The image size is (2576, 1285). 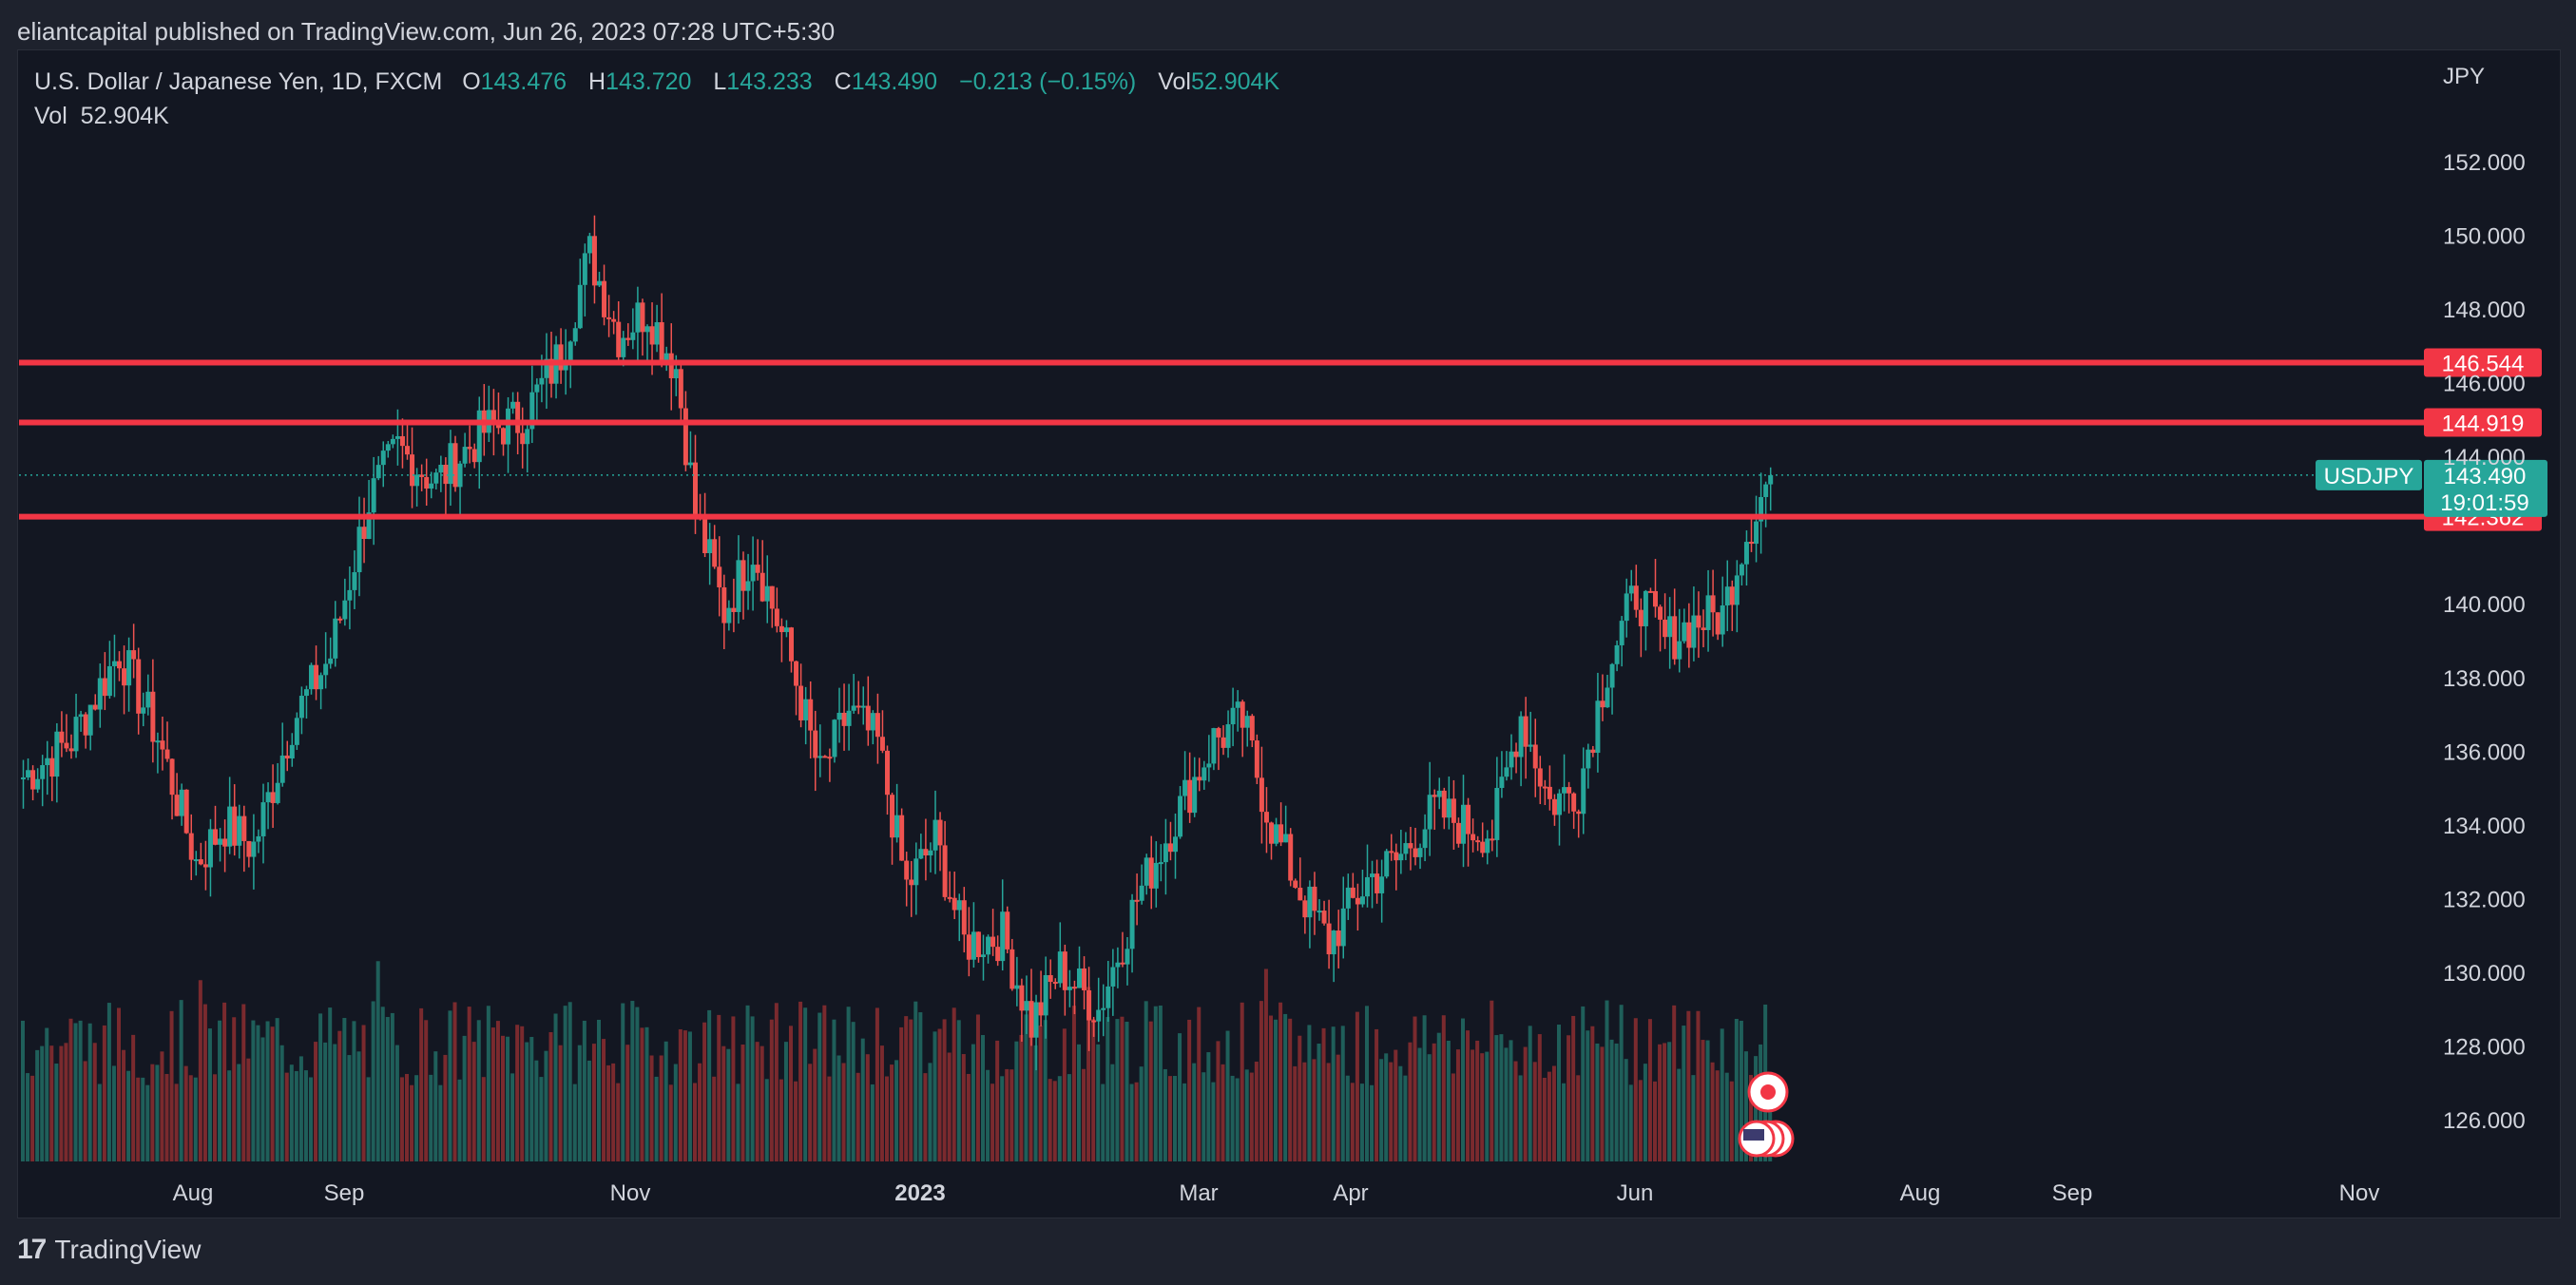 What do you see at coordinates (1235, 82) in the screenshot?
I see `volume-value: 52.904K` at bounding box center [1235, 82].